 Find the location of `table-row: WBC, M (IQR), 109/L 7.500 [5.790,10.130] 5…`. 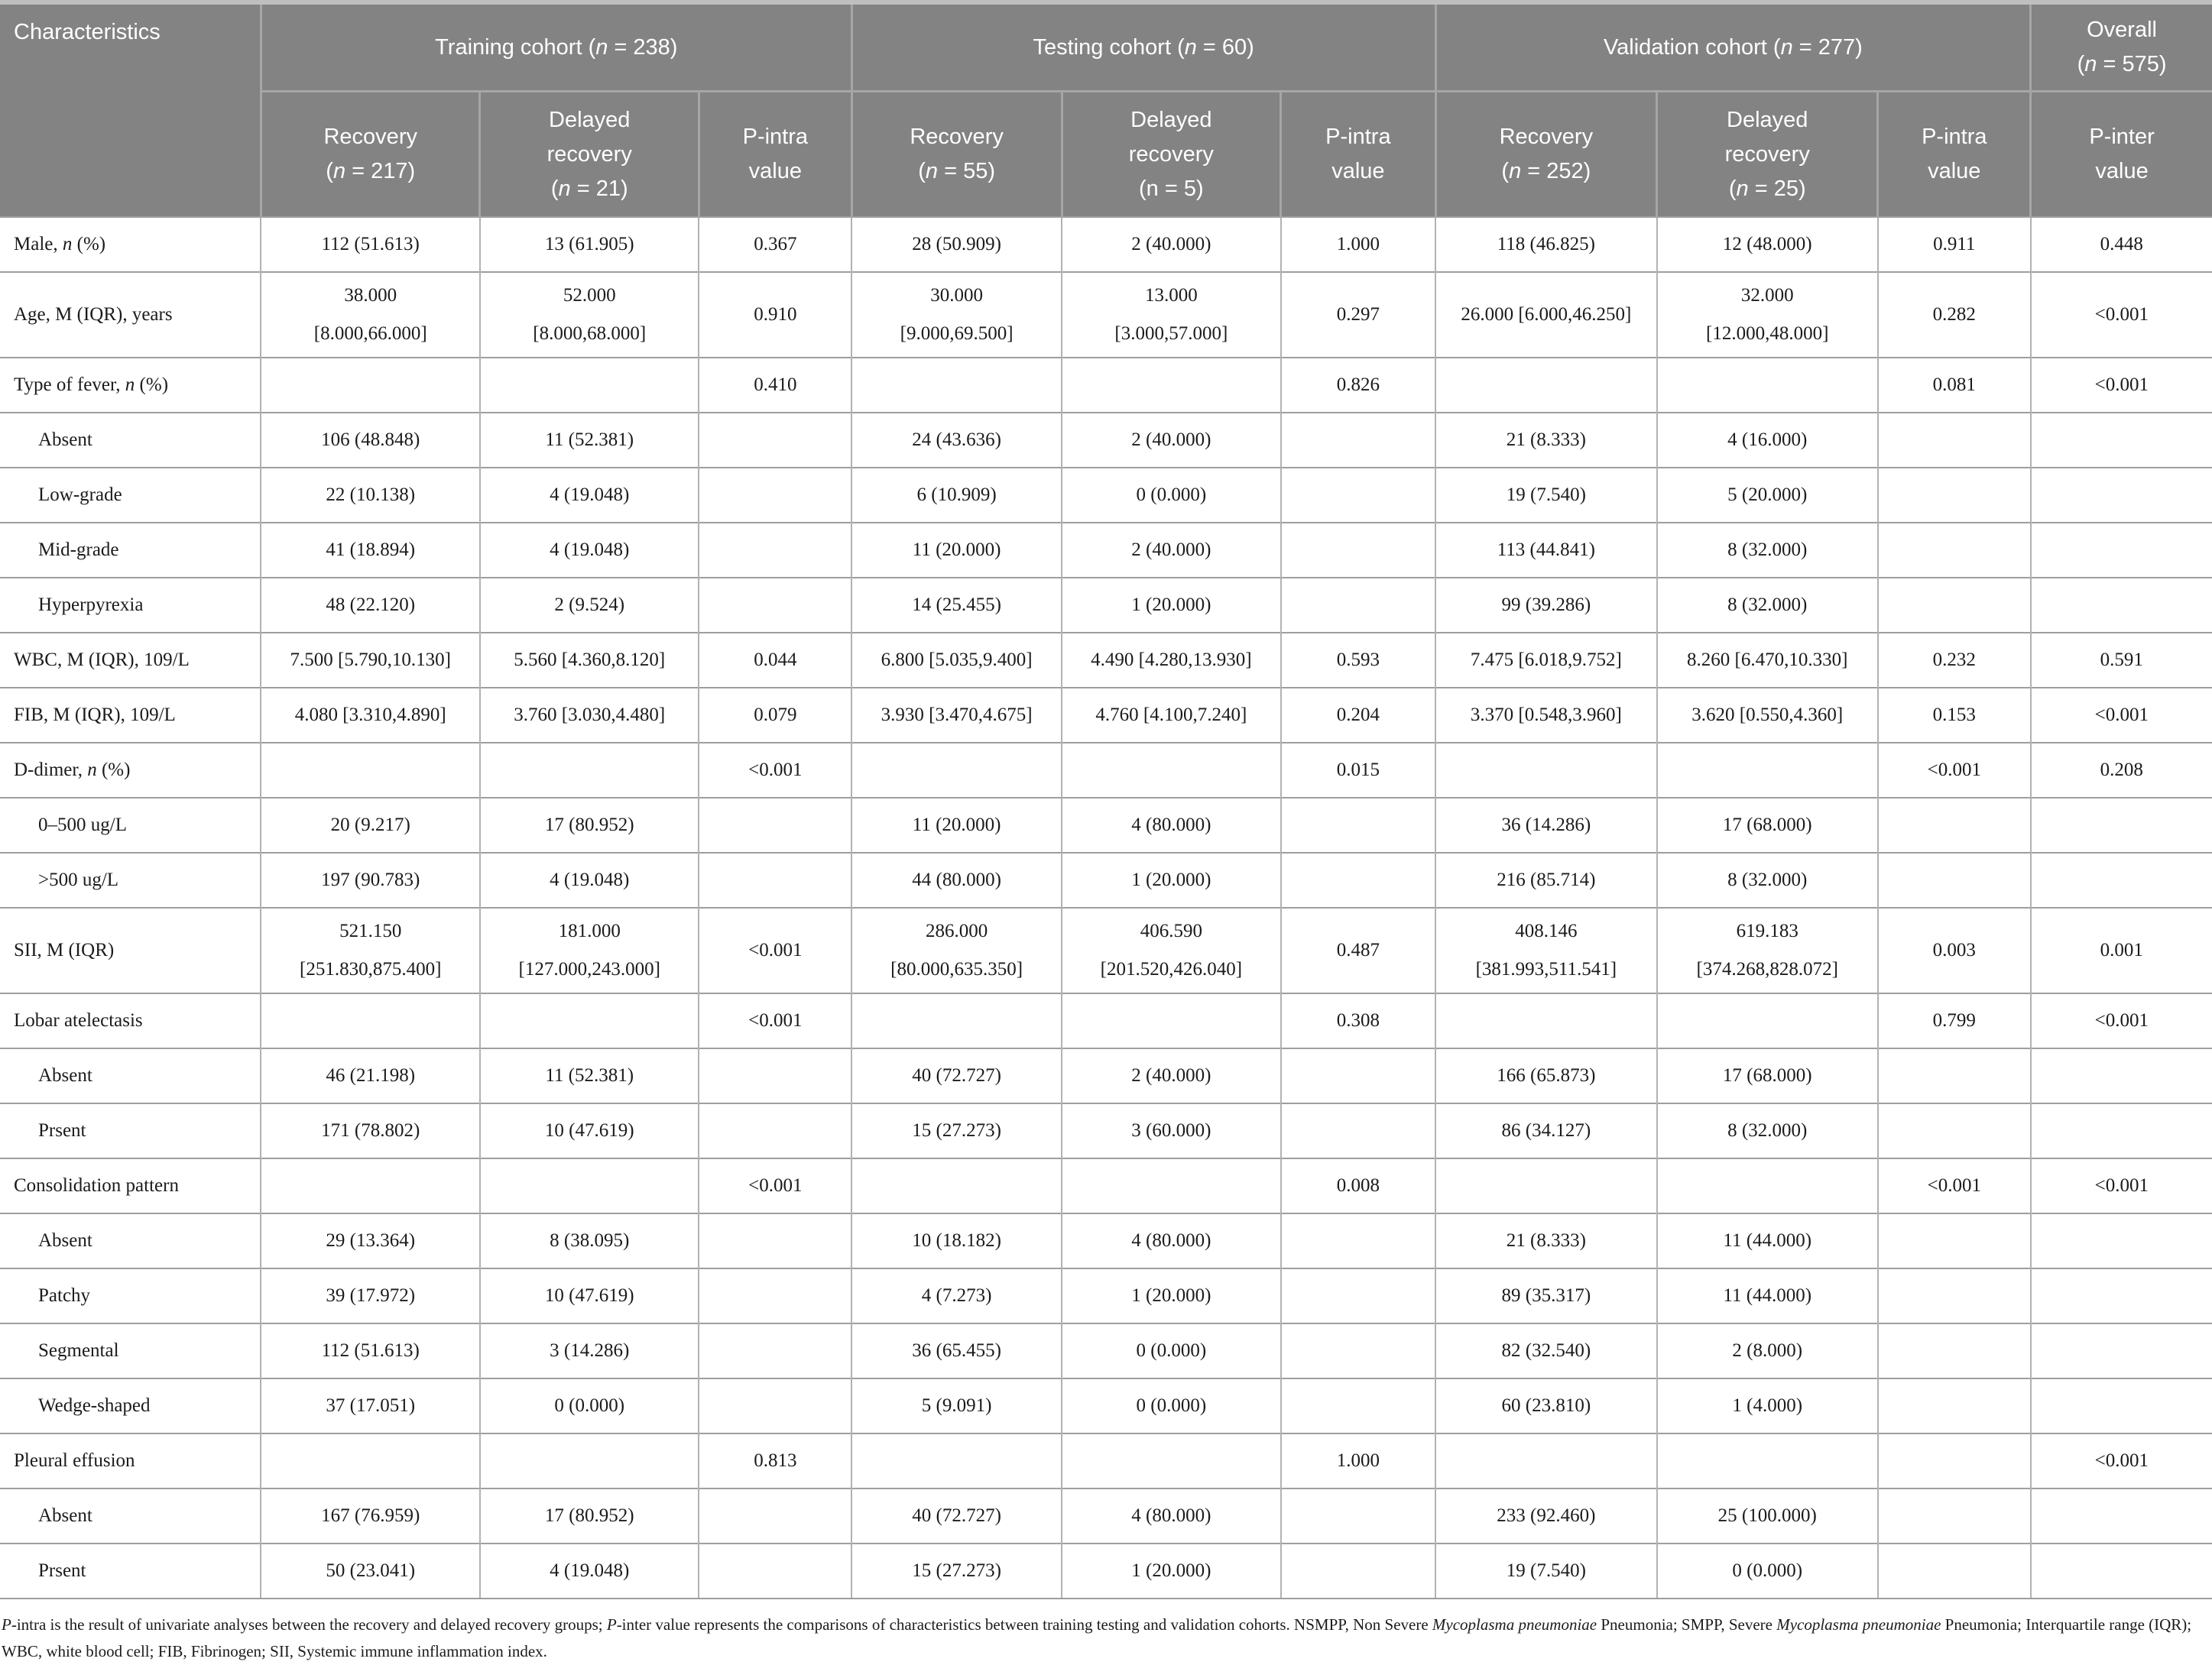

table-row: WBC, M (IQR), 109/L 7.500 [5.790,10.130] 5… is located at coordinates (1106, 660).